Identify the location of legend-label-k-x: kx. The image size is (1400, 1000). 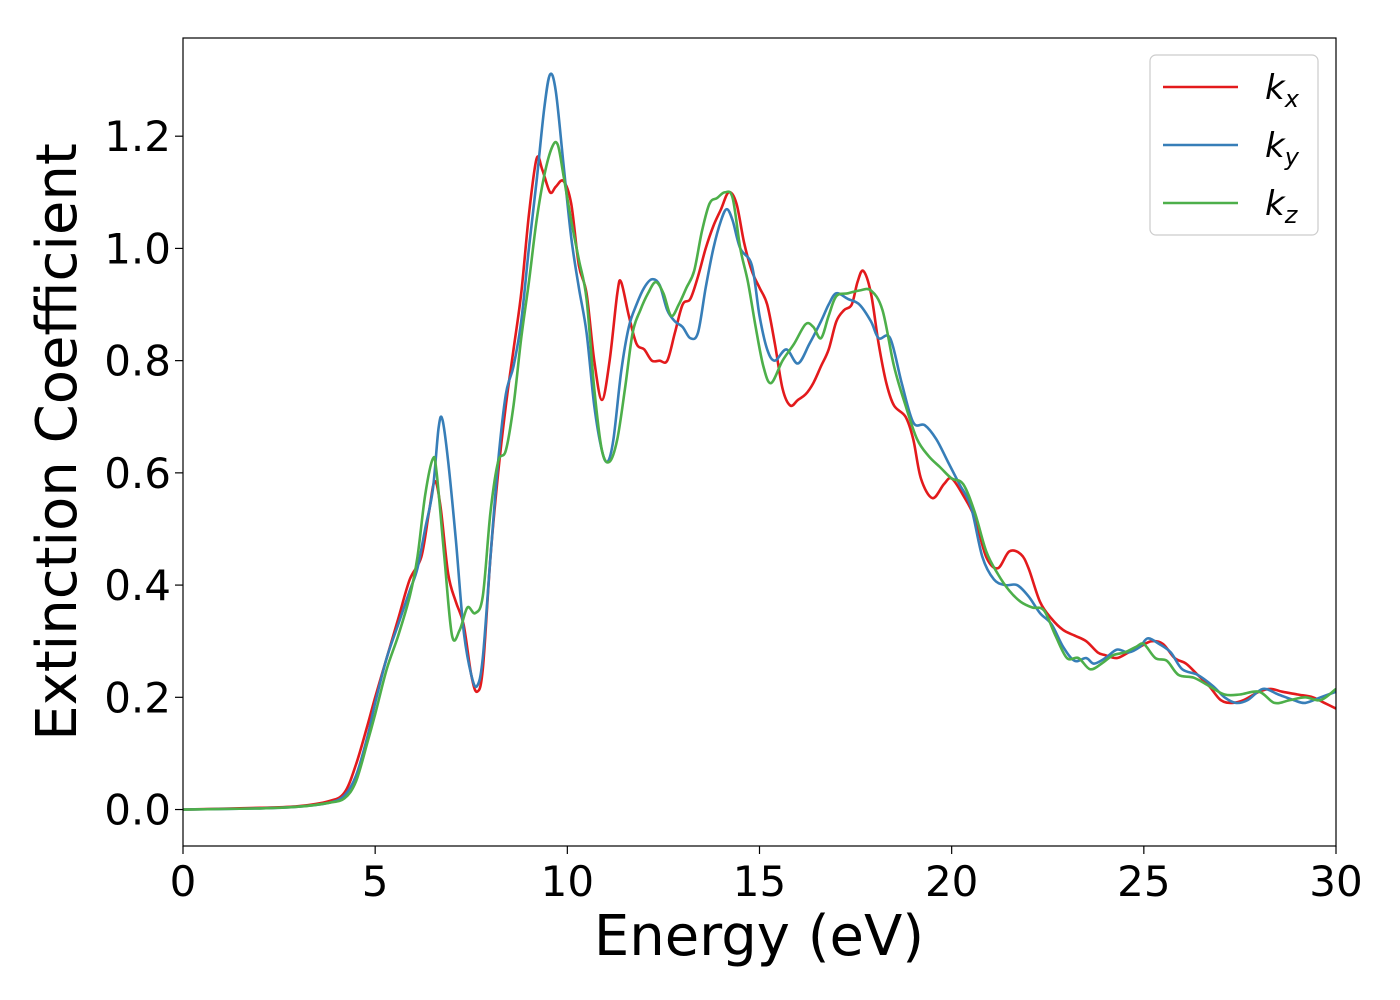
(1282, 90).